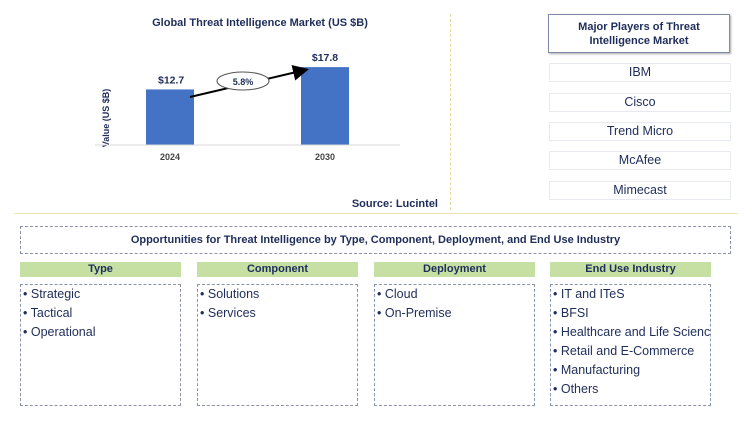  What do you see at coordinates (418, 313) in the screenshot?
I see `segment-item-label: On-Premise` at bounding box center [418, 313].